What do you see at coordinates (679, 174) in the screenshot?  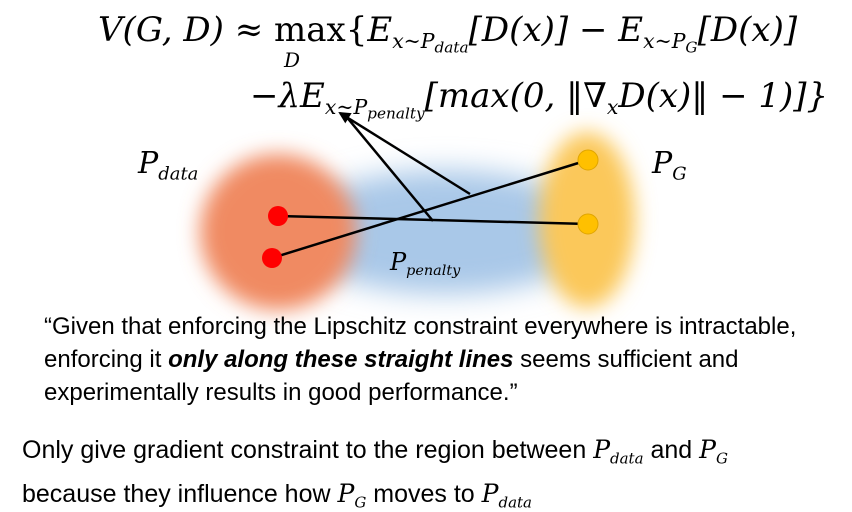 I see `pg-label-sub: G` at bounding box center [679, 174].